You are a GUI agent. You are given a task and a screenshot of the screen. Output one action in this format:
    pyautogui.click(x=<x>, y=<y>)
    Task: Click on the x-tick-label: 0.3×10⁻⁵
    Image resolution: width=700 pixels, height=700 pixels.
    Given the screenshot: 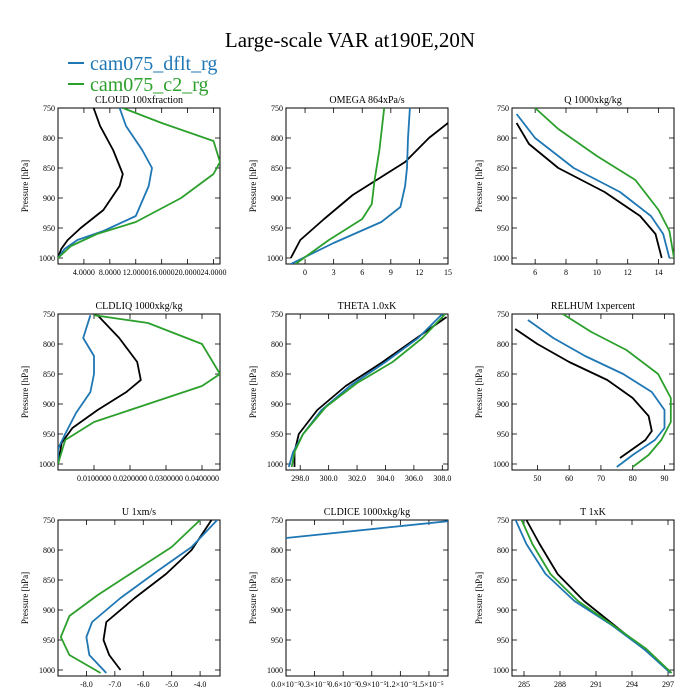 What is the action you would take?
    pyautogui.click(x=315, y=684)
    